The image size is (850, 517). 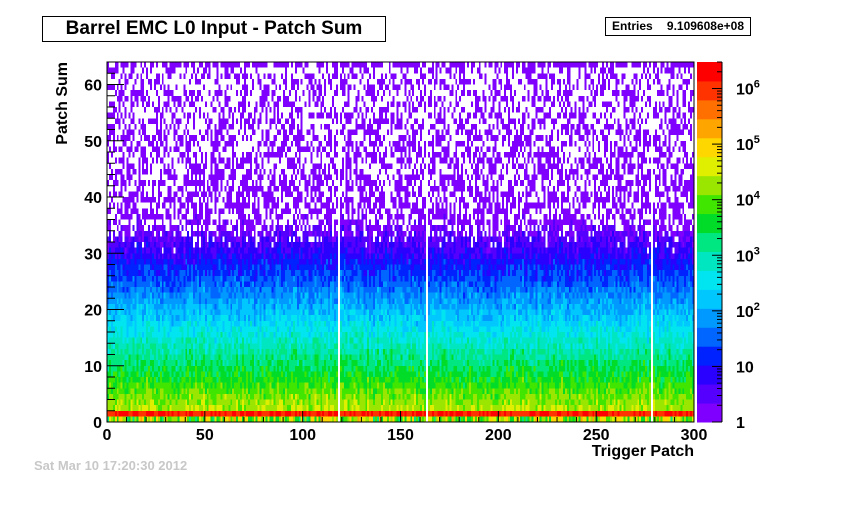 I want to click on x-tick-label: 0, so click(x=107, y=435).